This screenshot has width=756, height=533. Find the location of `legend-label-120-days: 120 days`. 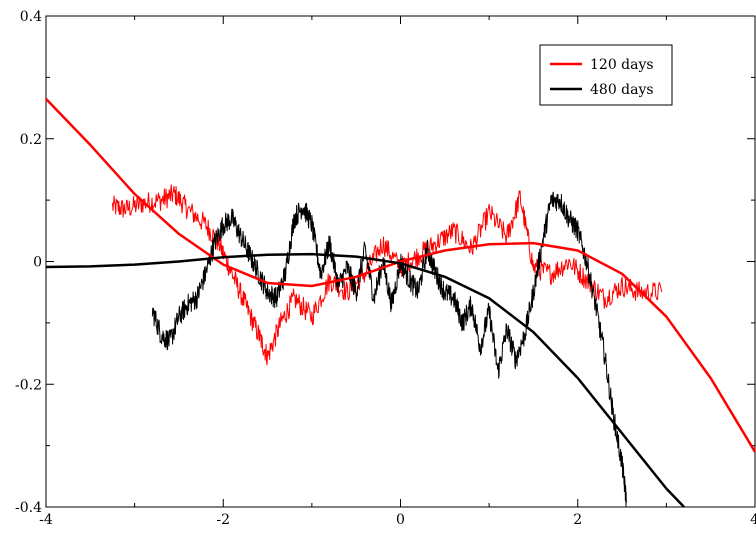

legend-label-120-days: 120 days is located at coordinates (622, 65).